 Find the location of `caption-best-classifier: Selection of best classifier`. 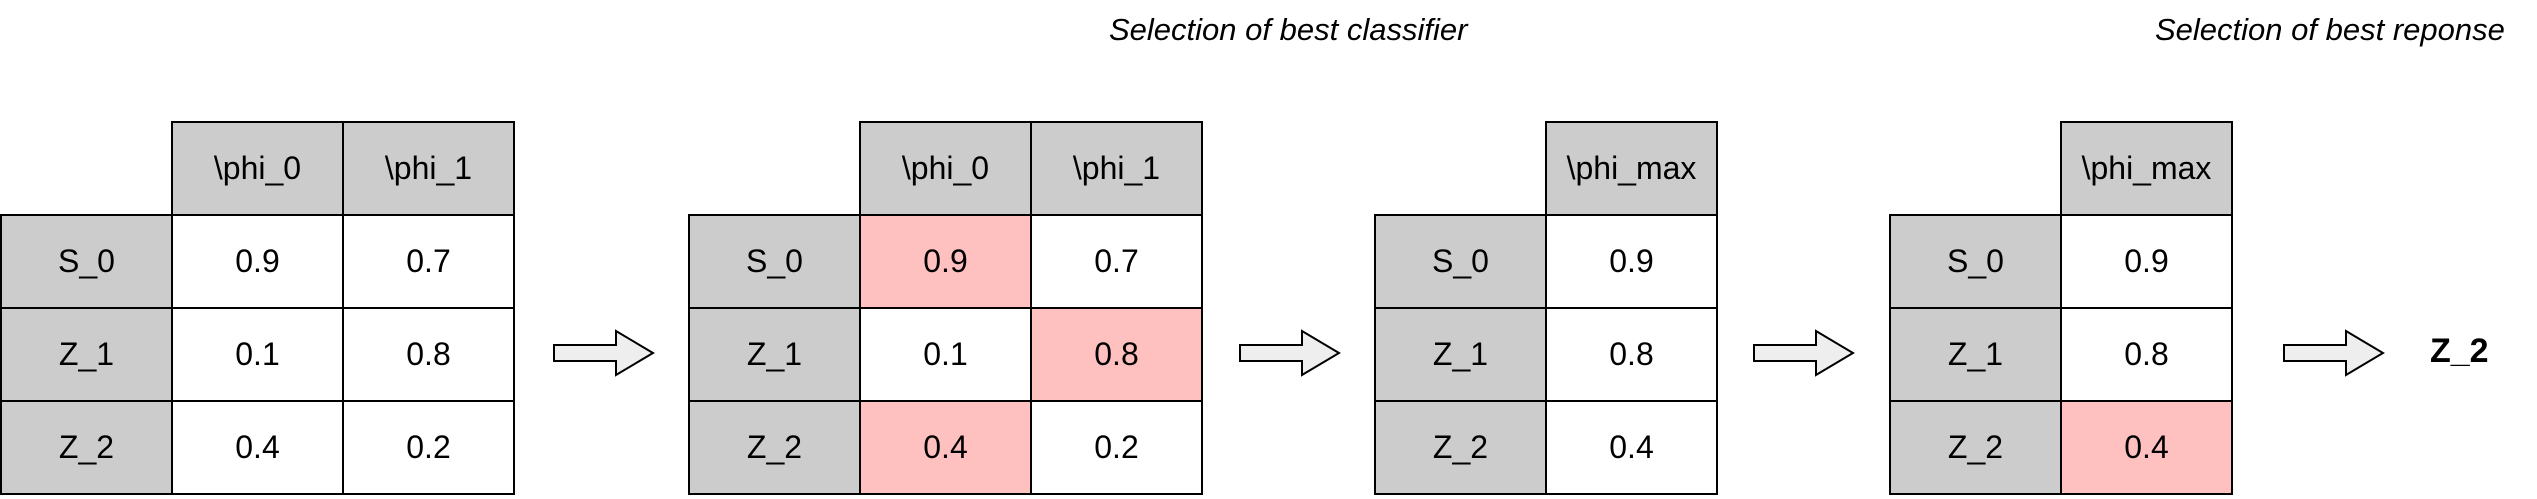

caption-best-classifier: Selection of best classifier is located at coordinates (1288, 29).